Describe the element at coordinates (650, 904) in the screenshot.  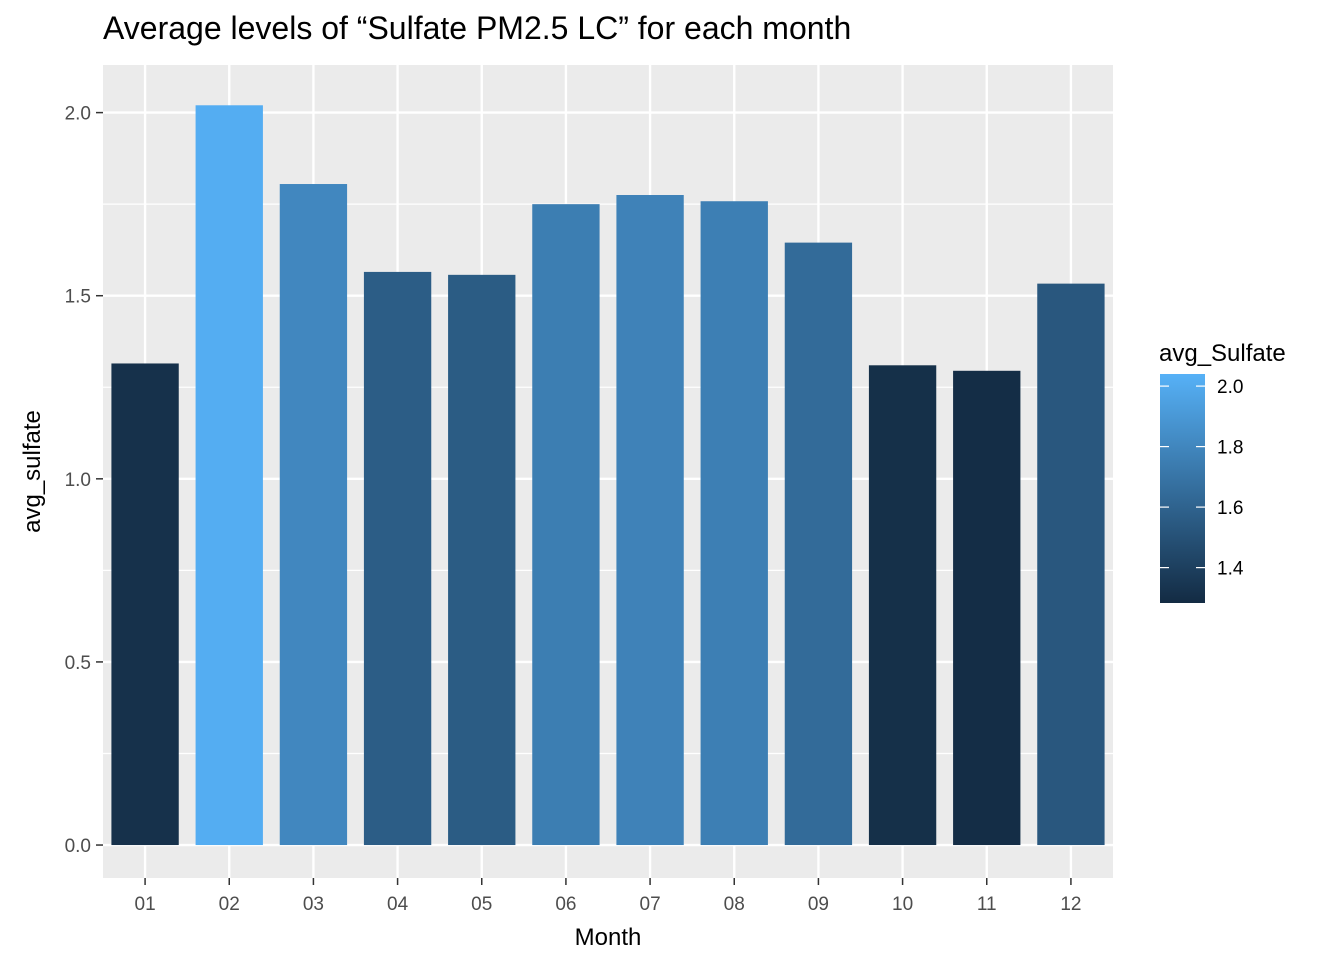
I see `x-tick-label: 07` at that location.